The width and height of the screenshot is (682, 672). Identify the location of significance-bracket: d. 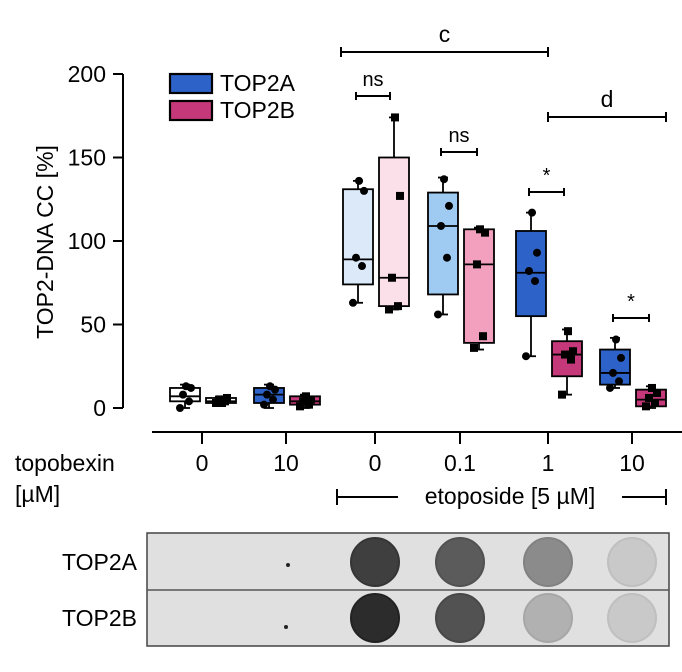
(607, 104).